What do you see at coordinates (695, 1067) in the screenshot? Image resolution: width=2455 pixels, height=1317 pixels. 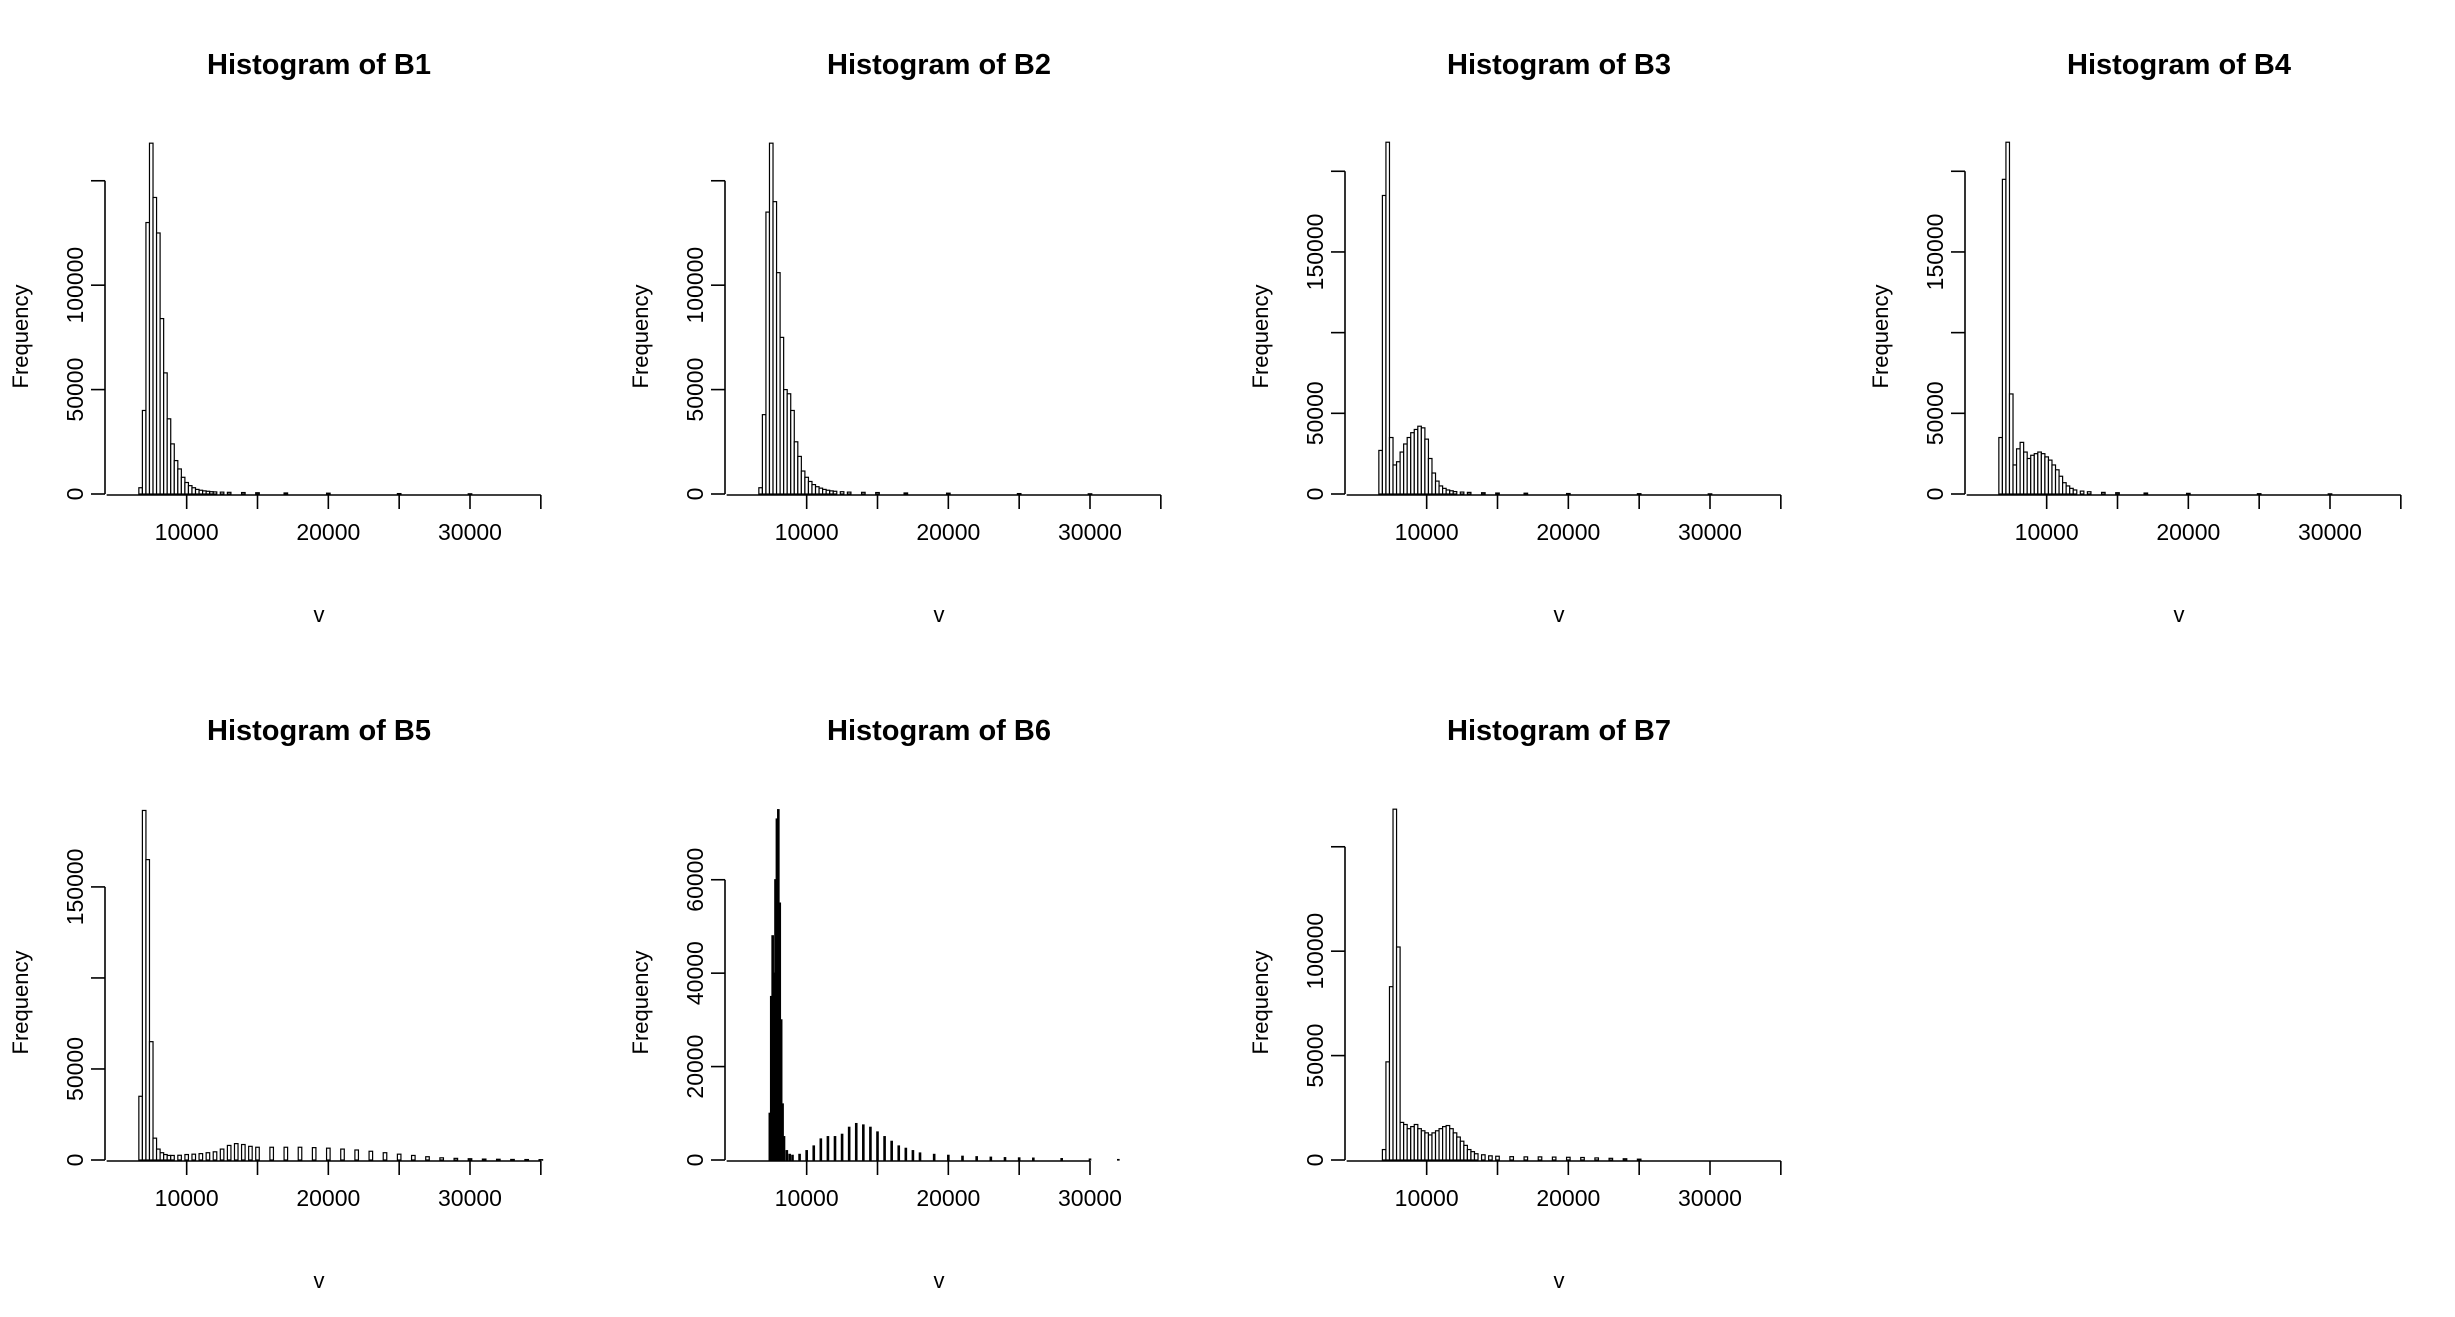 I see `y-tick-label: 20000` at bounding box center [695, 1067].